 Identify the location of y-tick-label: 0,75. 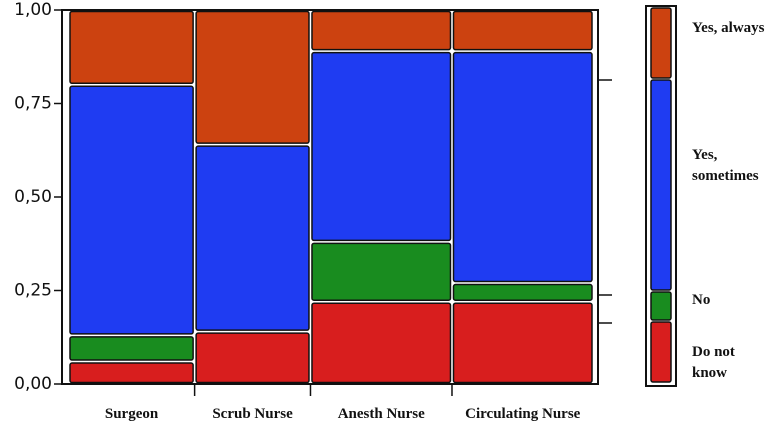
(33, 104).